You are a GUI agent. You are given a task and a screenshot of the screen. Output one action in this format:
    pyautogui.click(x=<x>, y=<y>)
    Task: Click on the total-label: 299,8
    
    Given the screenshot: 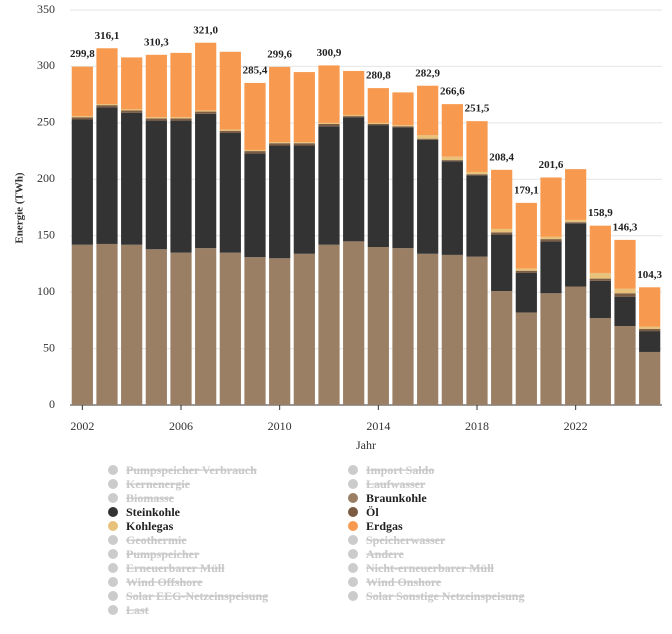 What is the action you would take?
    pyautogui.click(x=82, y=54)
    